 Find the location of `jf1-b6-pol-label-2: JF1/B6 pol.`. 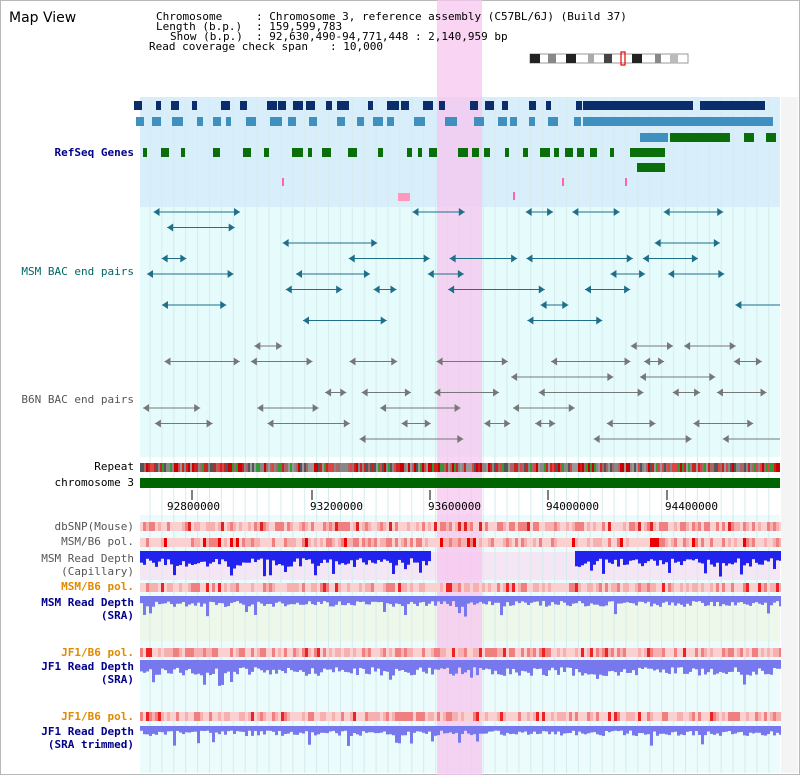

jf1-b6-pol-label-2: JF1/B6 pol. is located at coordinates (97, 716).